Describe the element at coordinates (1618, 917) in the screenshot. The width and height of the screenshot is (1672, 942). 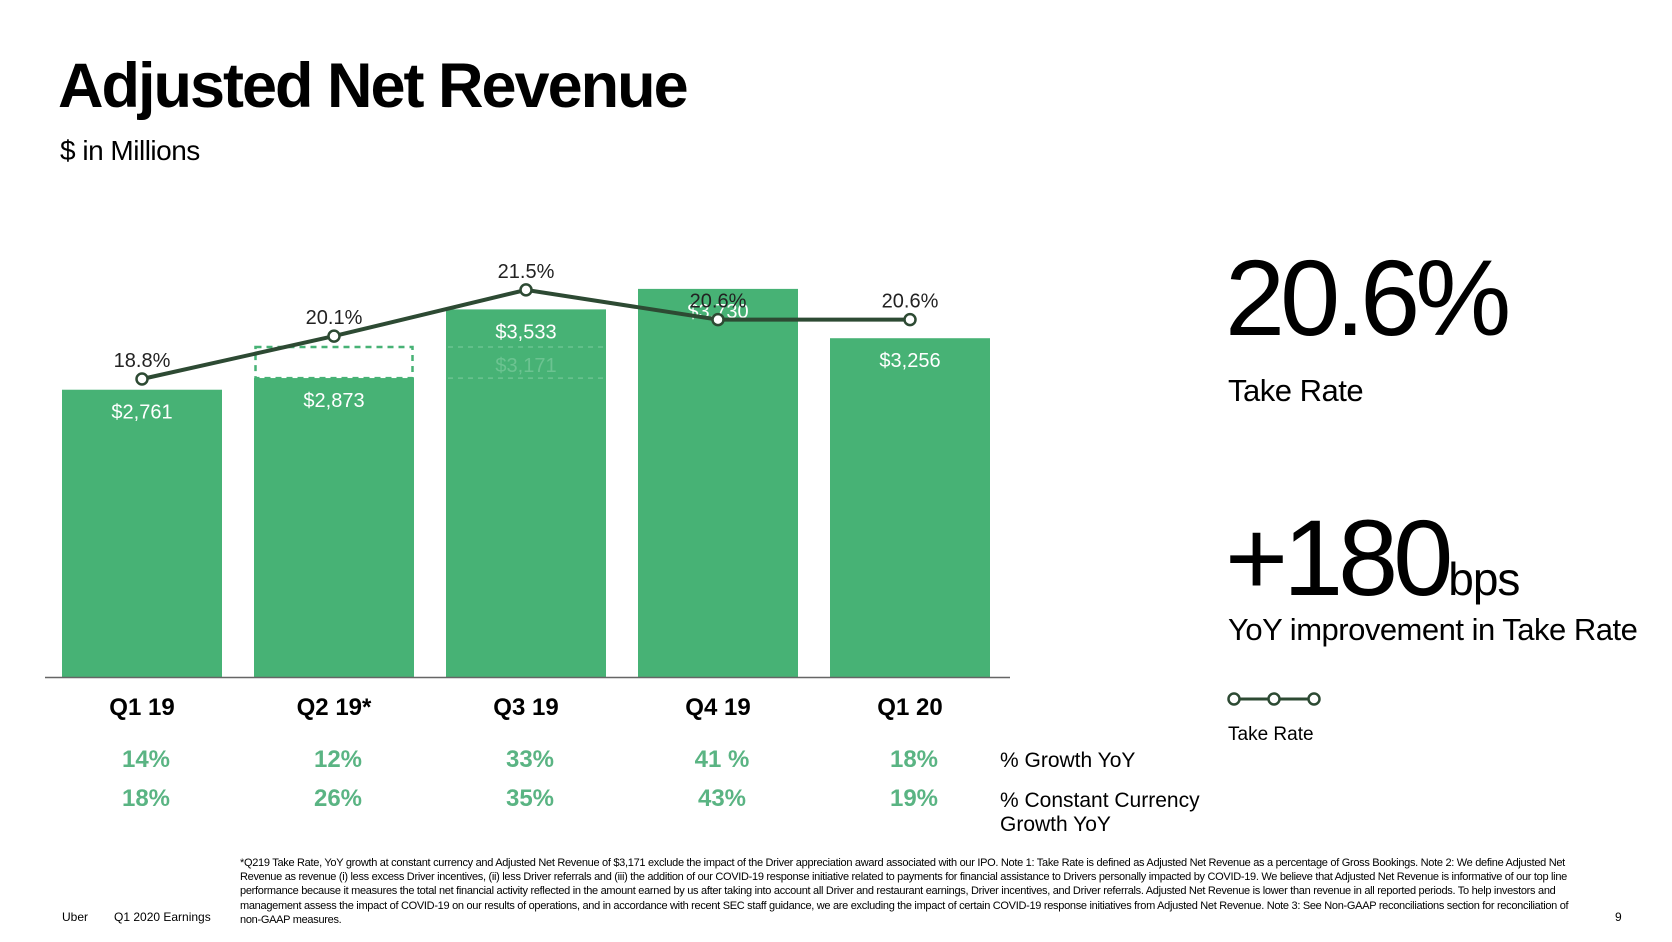
I see `page-number: 9` at that location.